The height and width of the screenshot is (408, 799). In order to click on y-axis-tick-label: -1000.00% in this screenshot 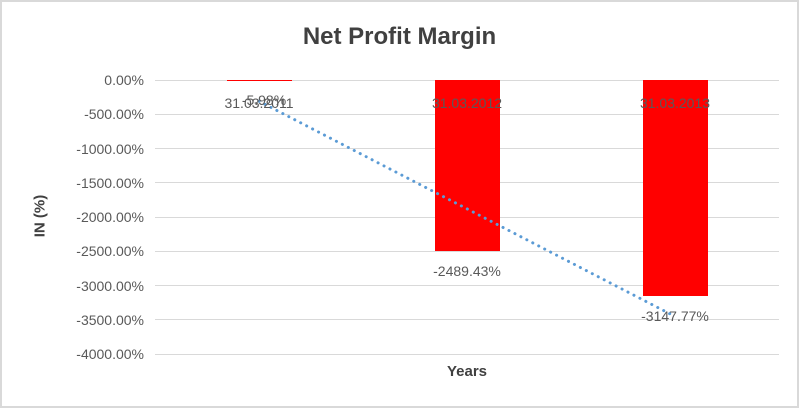, I will do `click(110, 148)`.